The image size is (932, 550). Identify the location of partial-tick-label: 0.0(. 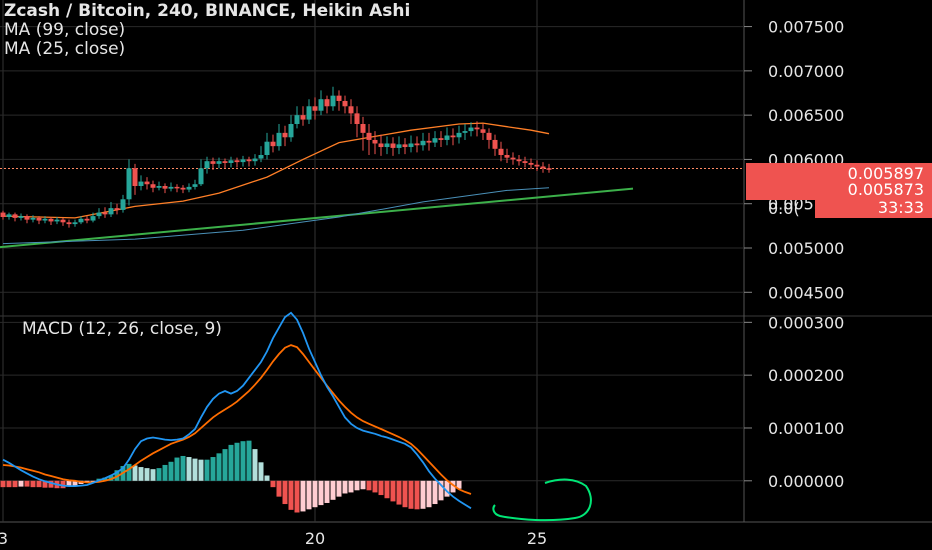
(784, 208).